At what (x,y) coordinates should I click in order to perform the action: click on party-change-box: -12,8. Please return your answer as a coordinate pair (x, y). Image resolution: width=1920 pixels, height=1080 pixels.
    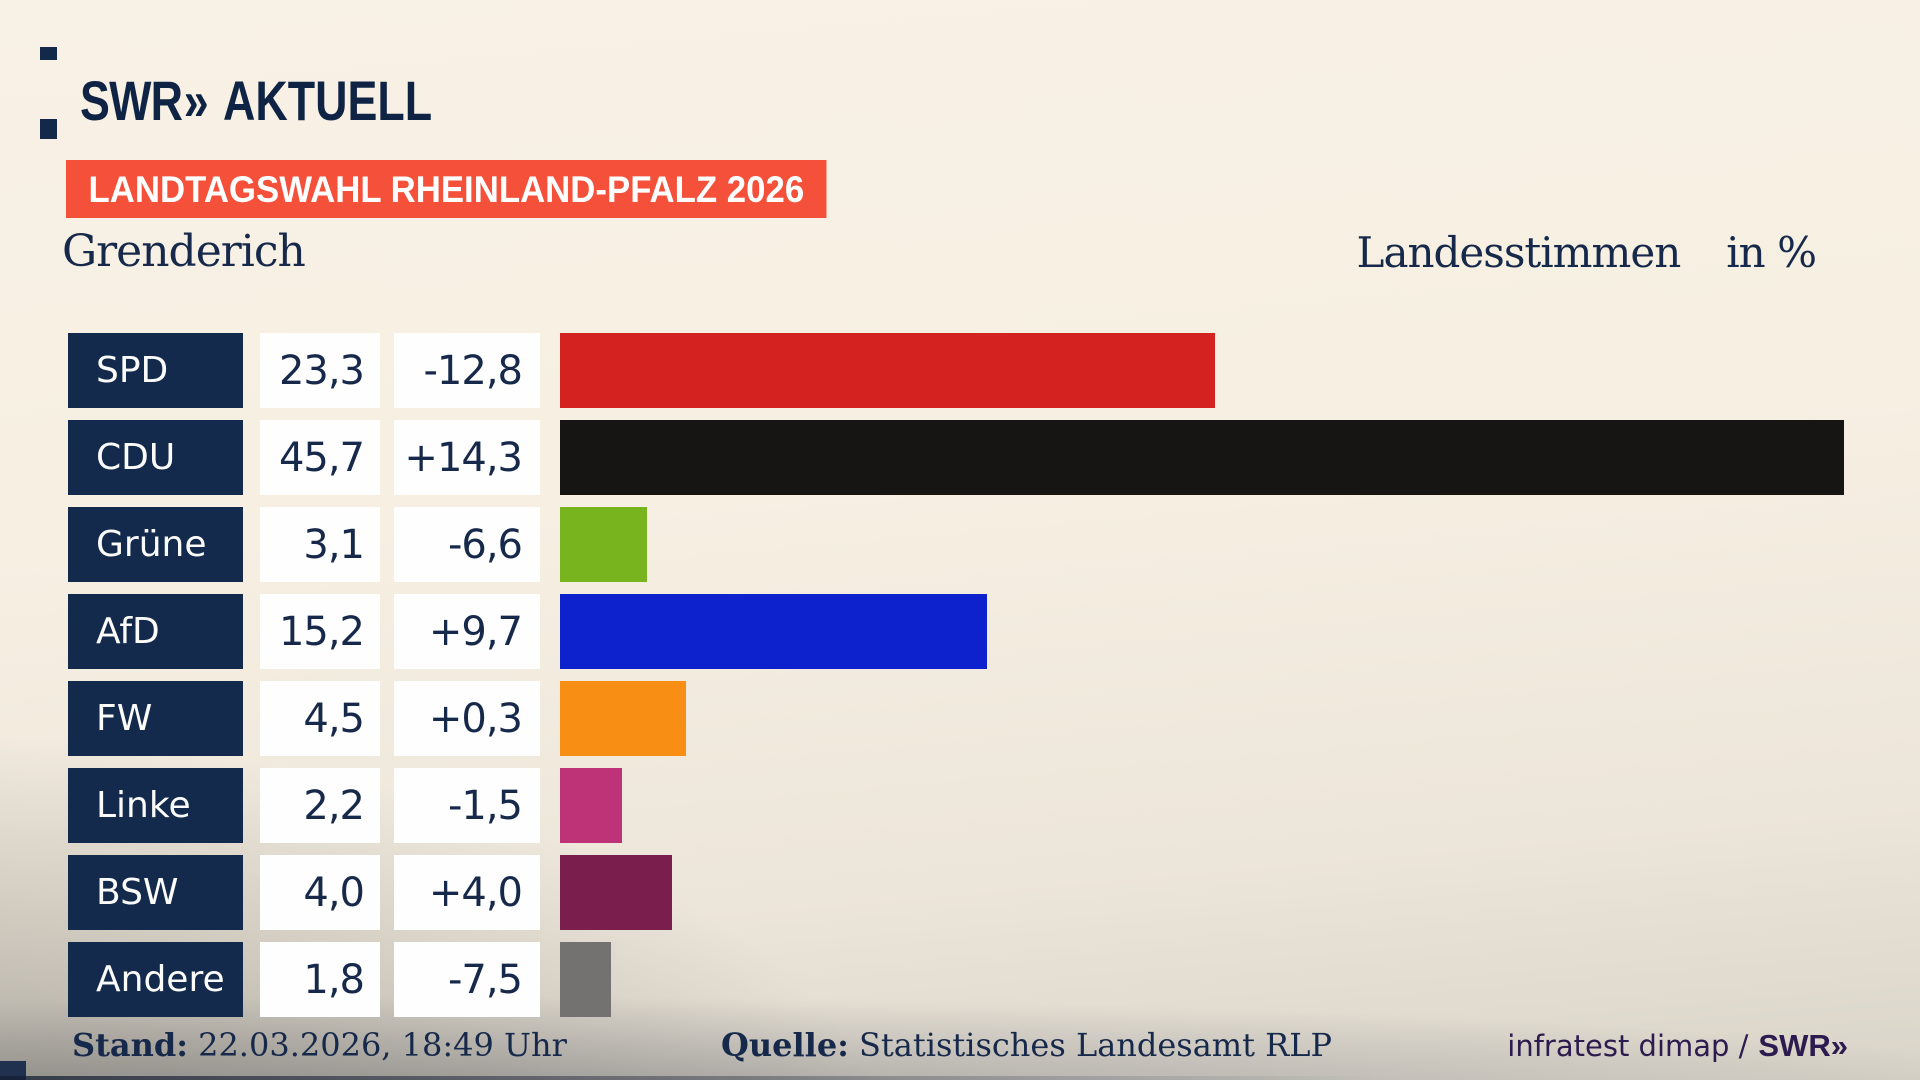
    Looking at the image, I should click on (467, 370).